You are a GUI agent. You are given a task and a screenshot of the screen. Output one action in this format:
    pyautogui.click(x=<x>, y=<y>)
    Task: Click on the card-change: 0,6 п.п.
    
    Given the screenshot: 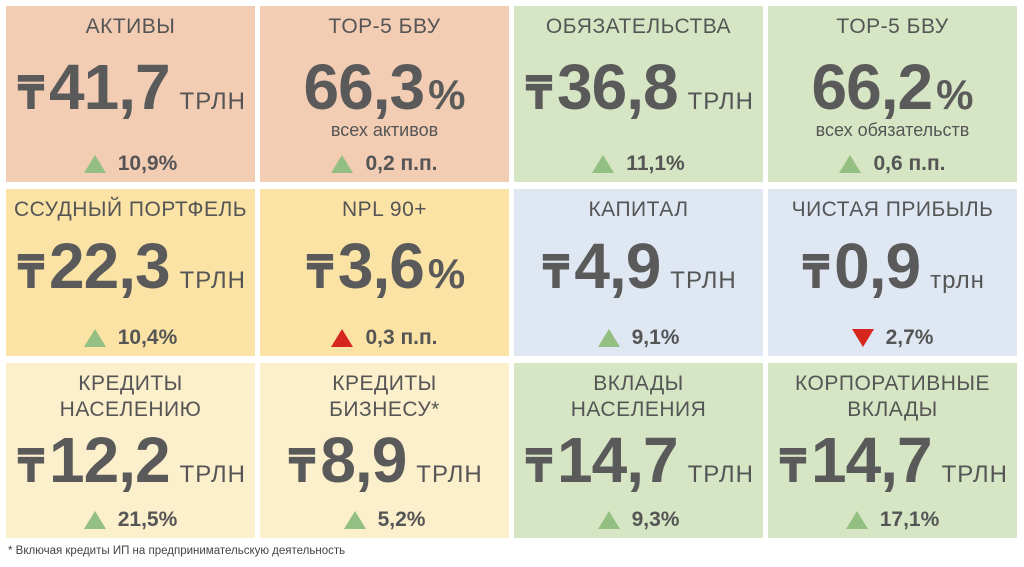 What is the action you would take?
    pyautogui.click(x=892, y=164)
    